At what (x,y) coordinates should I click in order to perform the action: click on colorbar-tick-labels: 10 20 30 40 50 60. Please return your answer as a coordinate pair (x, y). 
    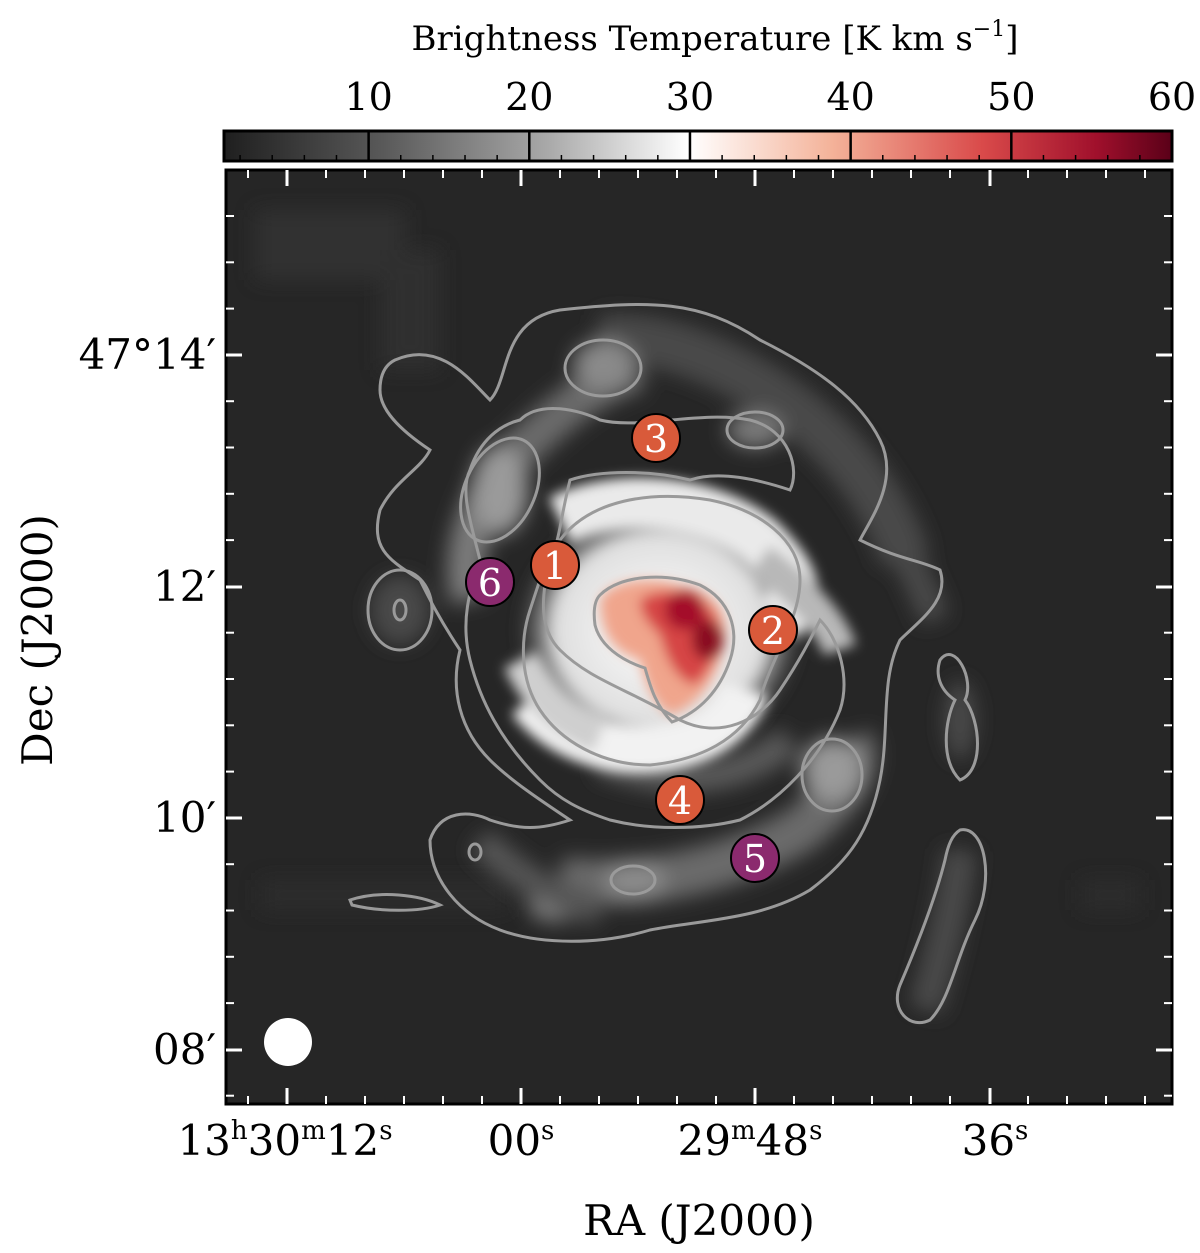
    Looking at the image, I should click on (770, 97).